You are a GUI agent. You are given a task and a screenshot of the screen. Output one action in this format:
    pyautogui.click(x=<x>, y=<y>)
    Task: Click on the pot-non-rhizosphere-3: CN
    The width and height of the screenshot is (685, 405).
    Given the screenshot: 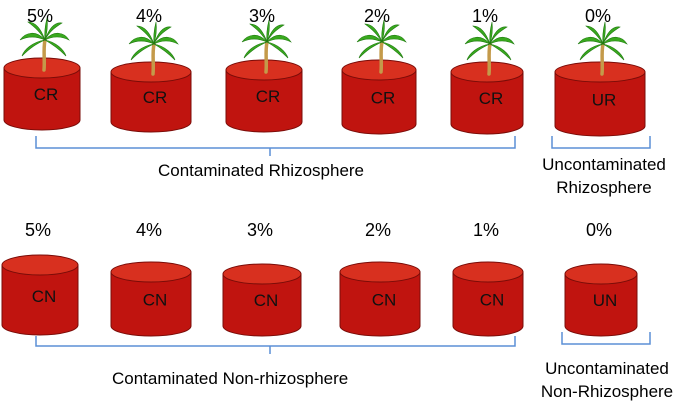 What is the action you would take?
    pyautogui.click(x=380, y=299)
    